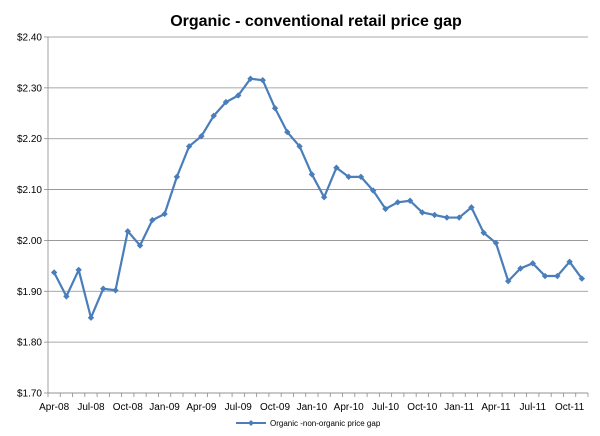 This screenshot has width=600, height=436. What do you see at coordinates (54, 407) in the screenshot?
I see `x-tick-label: Apr-08` at bounding box center [54, 407].